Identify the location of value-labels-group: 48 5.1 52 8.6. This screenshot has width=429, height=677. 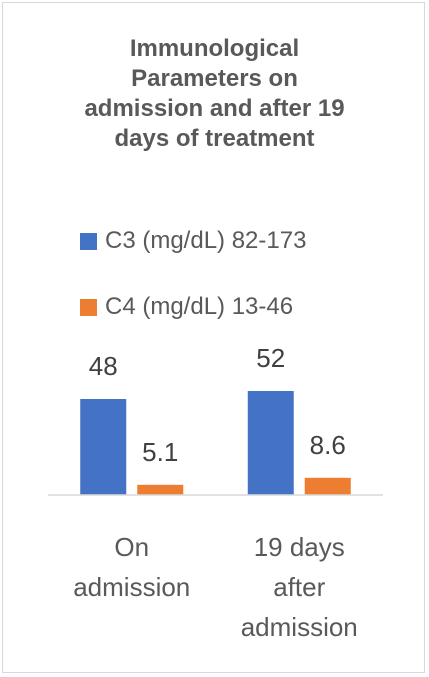
(217, 405).